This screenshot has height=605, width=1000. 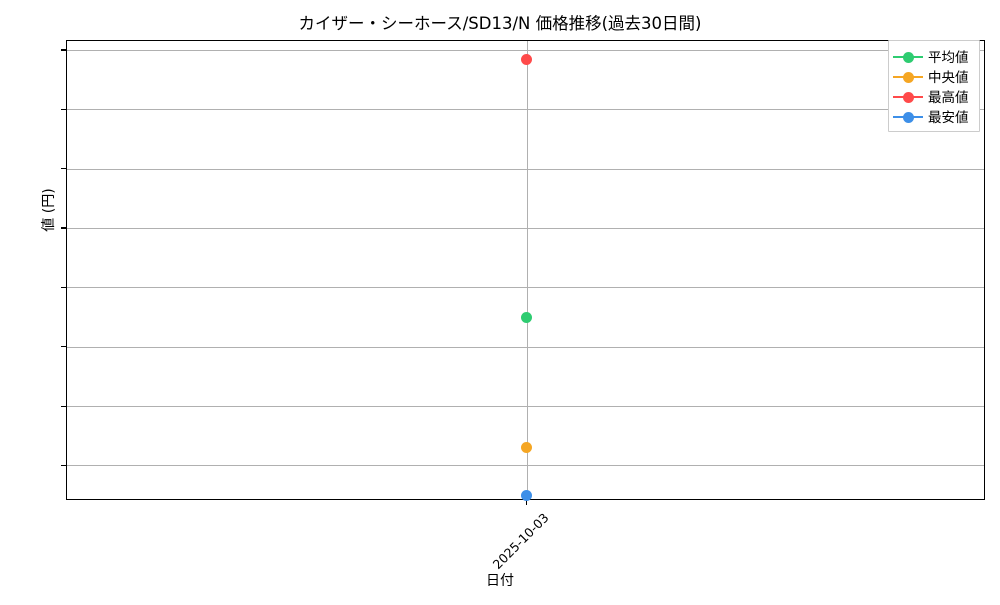 I want to click on legend-label: 中央値, so click(x=948, y=78).